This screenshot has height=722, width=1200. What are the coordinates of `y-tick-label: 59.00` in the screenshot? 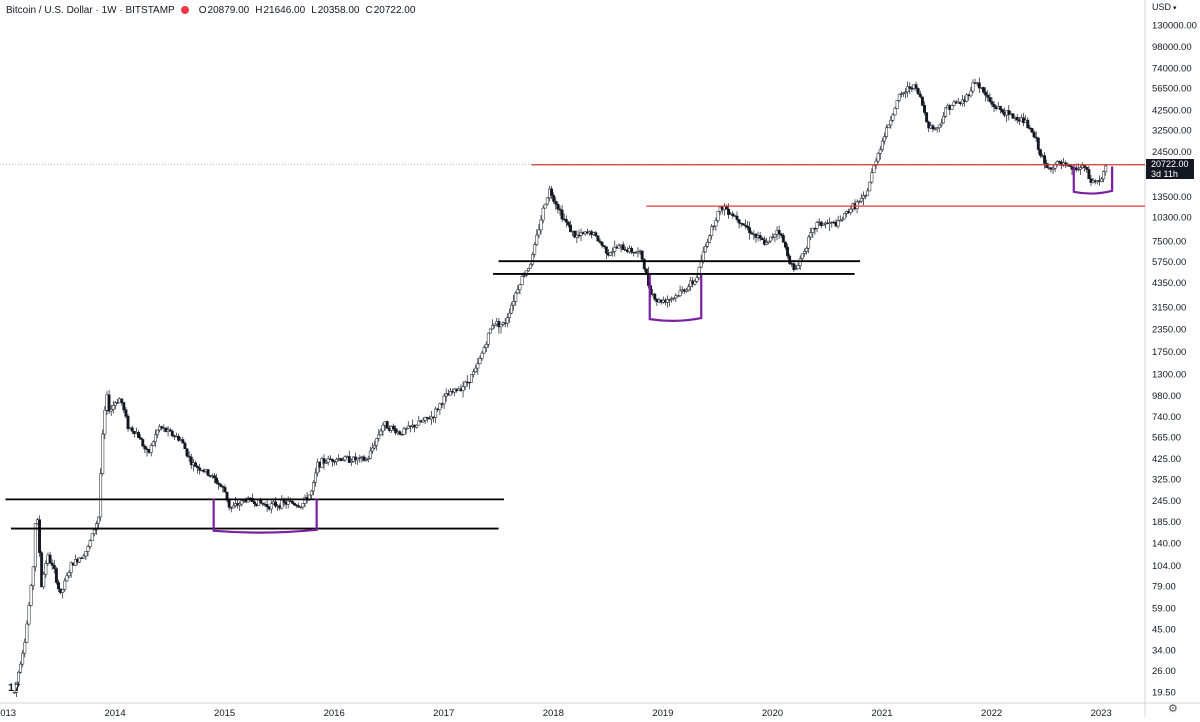 It's located at (1164, 609).